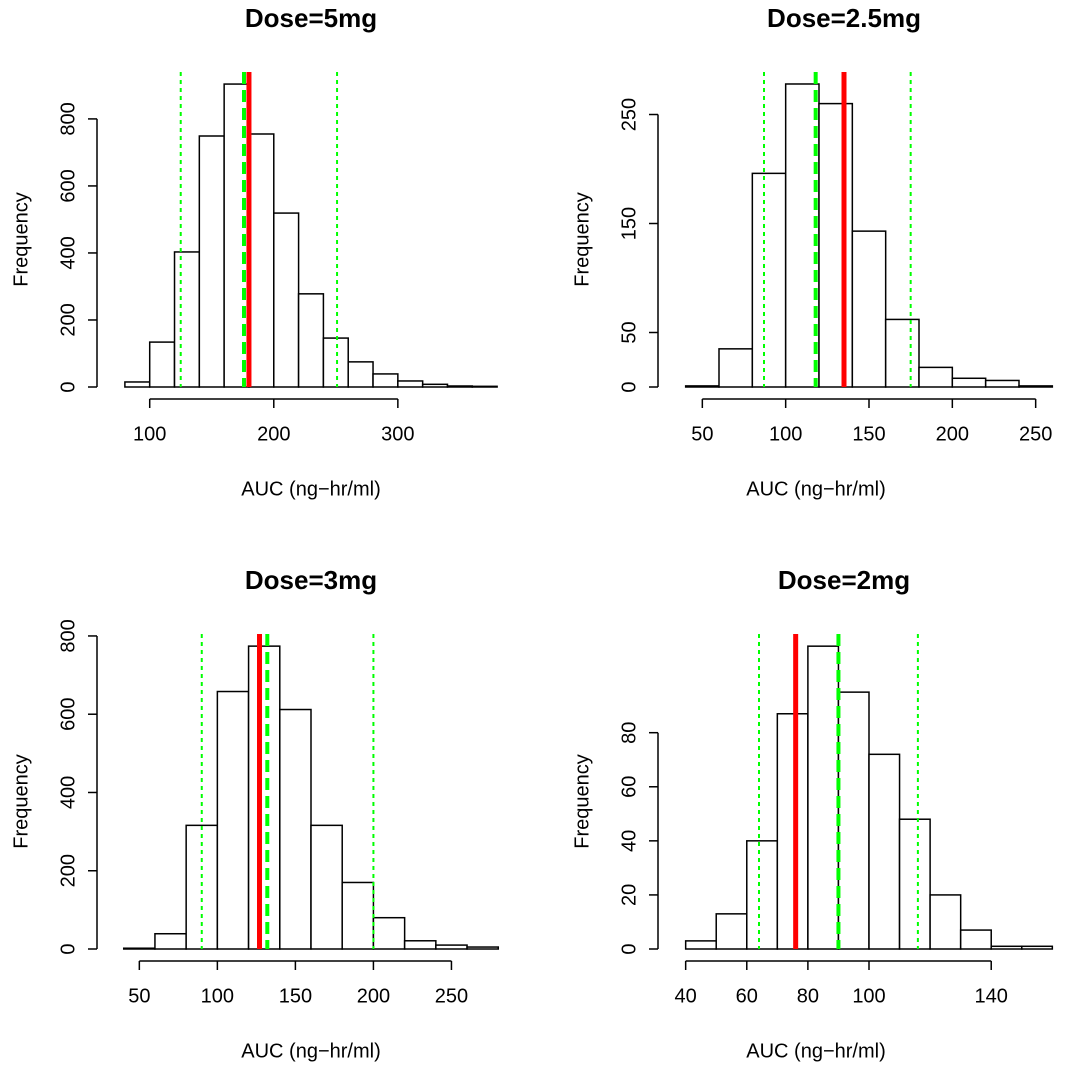  What do you see at coordinates (844, 18) in the screenshot?
I see `chart-title: Dose=2.5mg` at bounding box center [844, 18].